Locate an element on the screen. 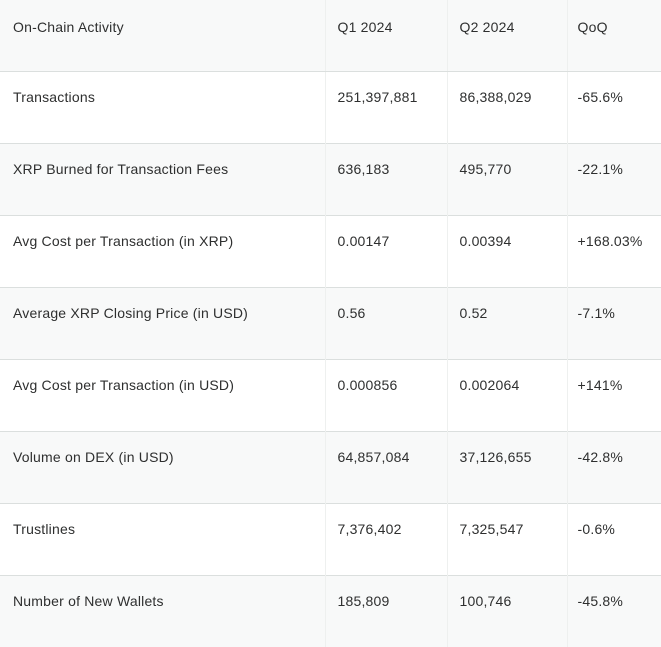 This screenshot has width=661, height=647. q1-2024-value: 0.000856 is located at coordinates (385, 395).